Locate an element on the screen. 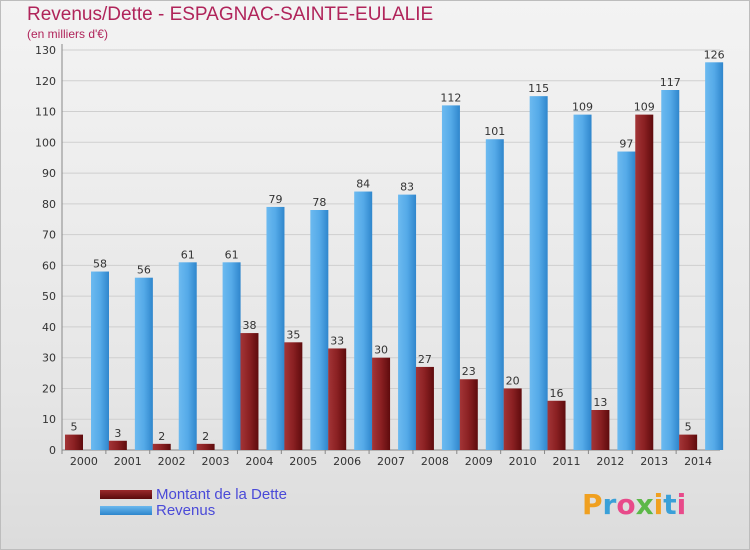 This screenshot has height=550, width=750. y-tick-label: 130 is located at coordinates (45, 50).